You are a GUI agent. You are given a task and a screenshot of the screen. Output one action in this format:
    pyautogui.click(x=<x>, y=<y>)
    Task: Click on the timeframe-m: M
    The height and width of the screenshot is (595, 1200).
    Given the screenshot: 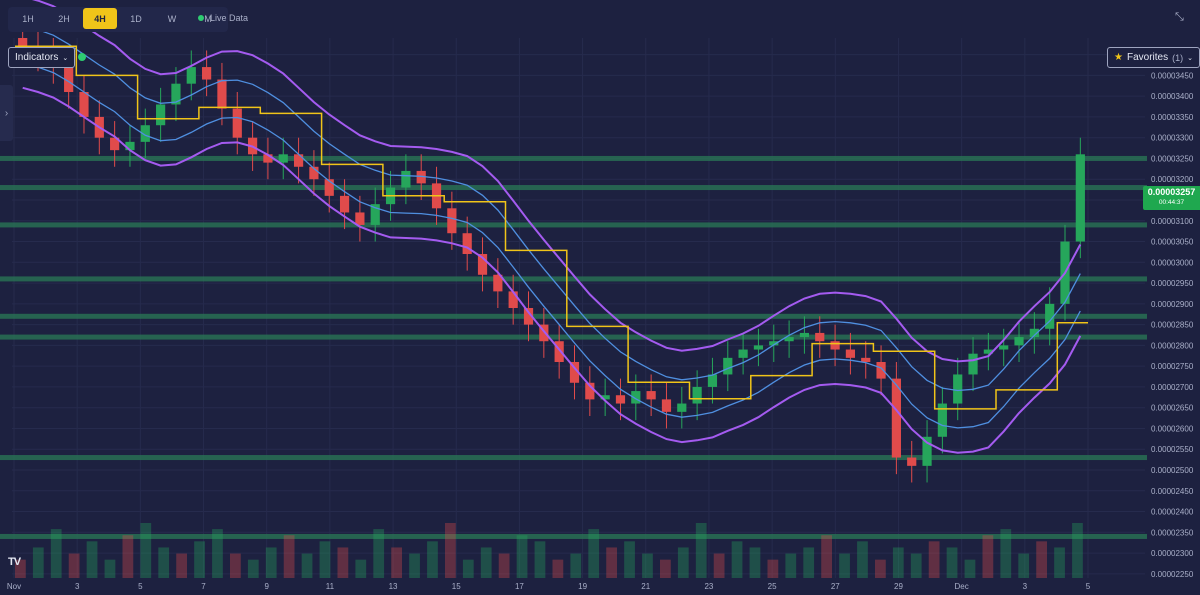 What is the action you would take?
    pyautogui.click(x=208, y=18)
    